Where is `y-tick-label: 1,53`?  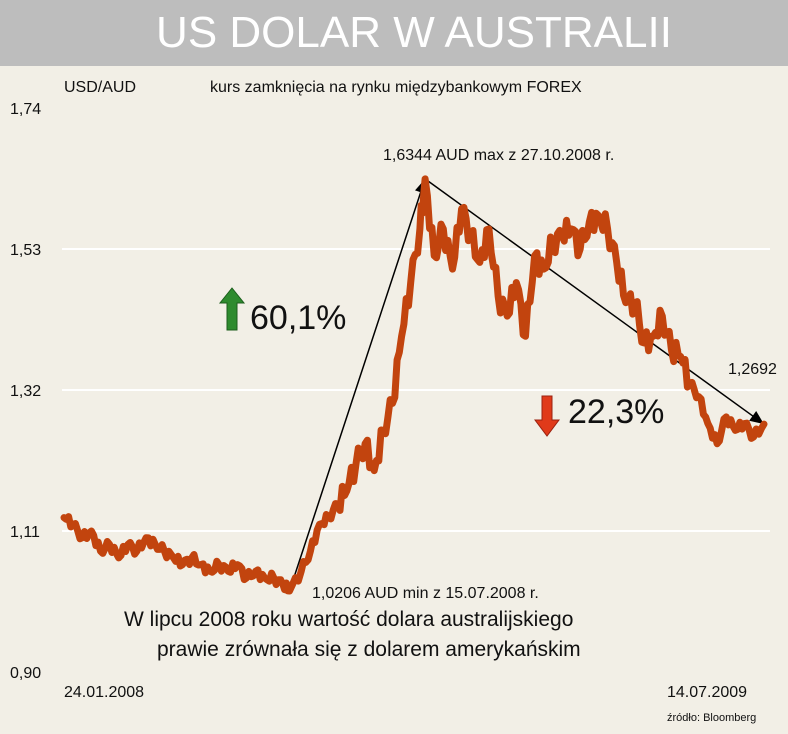 y-tick-label: 1,53 is located at coordinates (25, 250).